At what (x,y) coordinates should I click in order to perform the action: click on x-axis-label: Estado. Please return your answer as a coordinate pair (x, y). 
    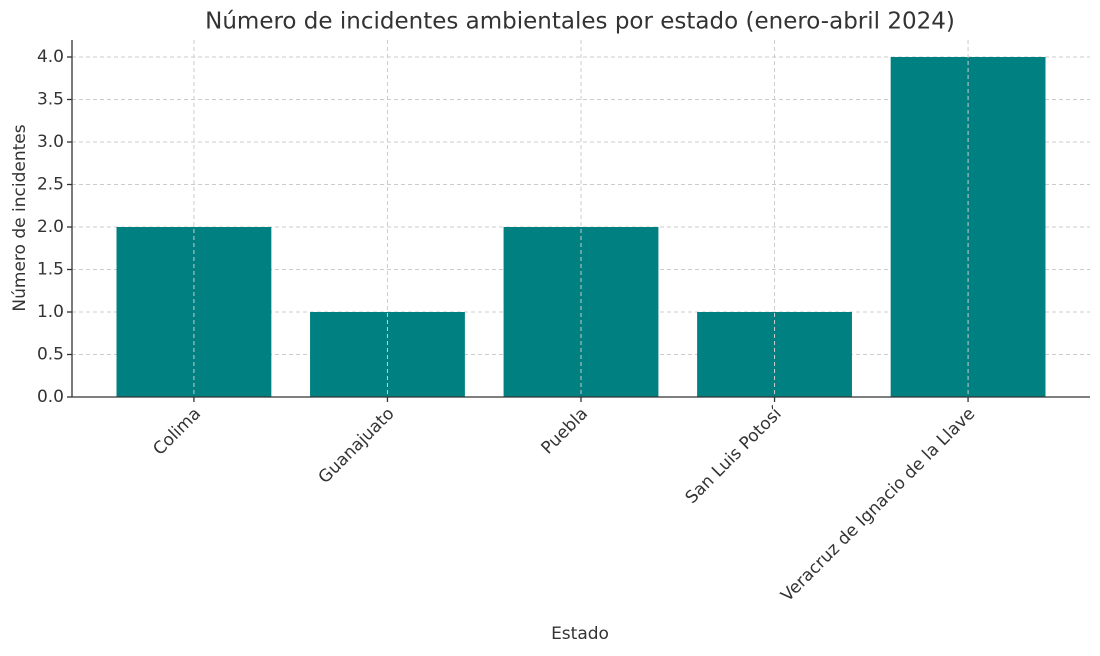
    Looking at the image, I should click on (580, 634).